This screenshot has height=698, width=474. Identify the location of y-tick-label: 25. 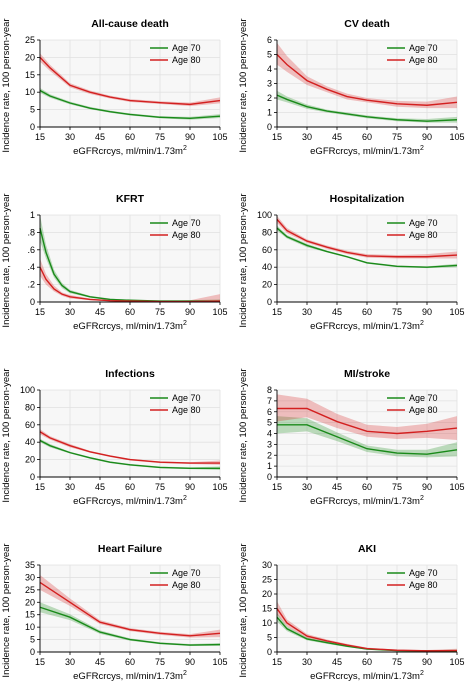
(30, 590).